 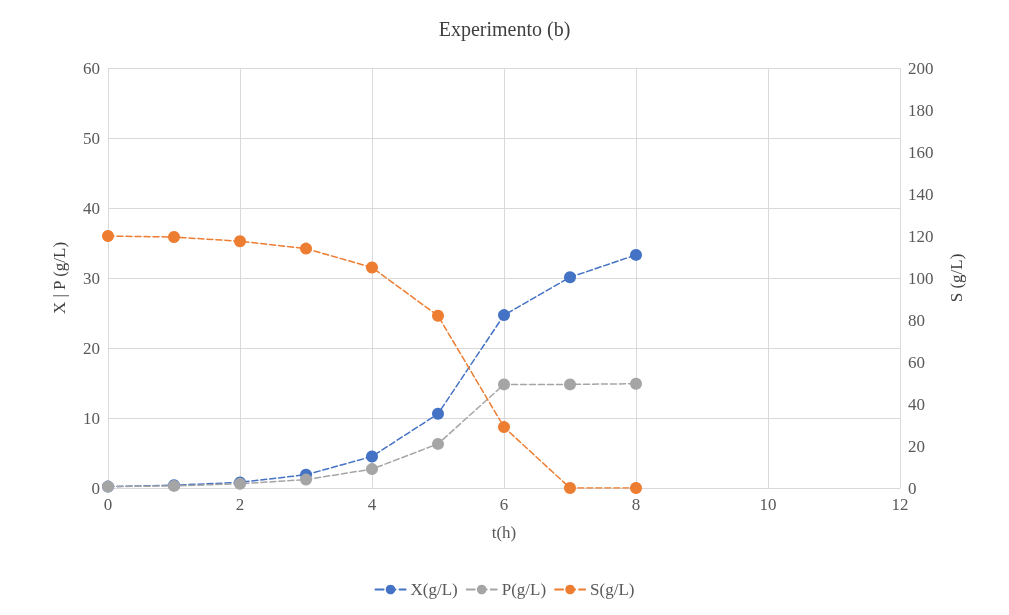 I want to click on x-tick-label: 2, so click(x=240, y=504).